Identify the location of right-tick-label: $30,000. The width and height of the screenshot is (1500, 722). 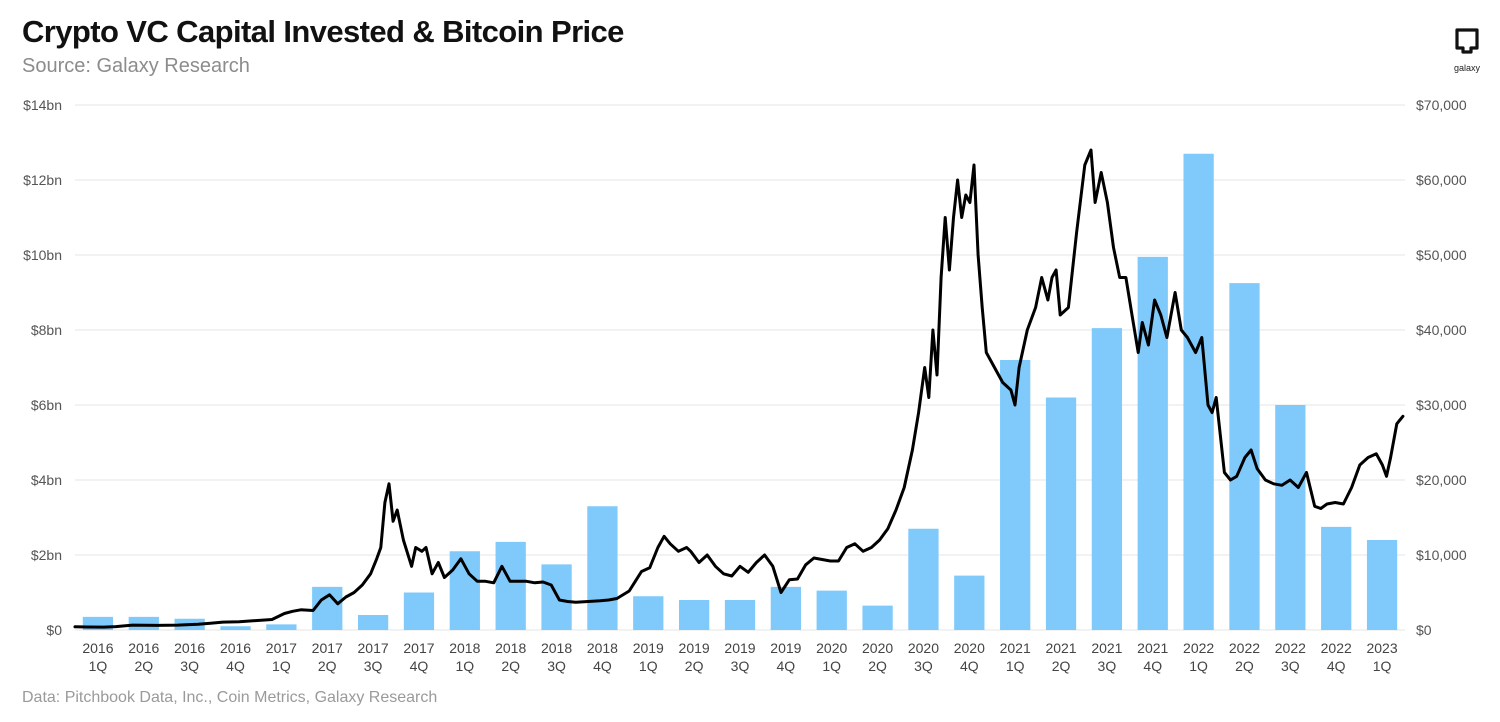
(1441, 405).